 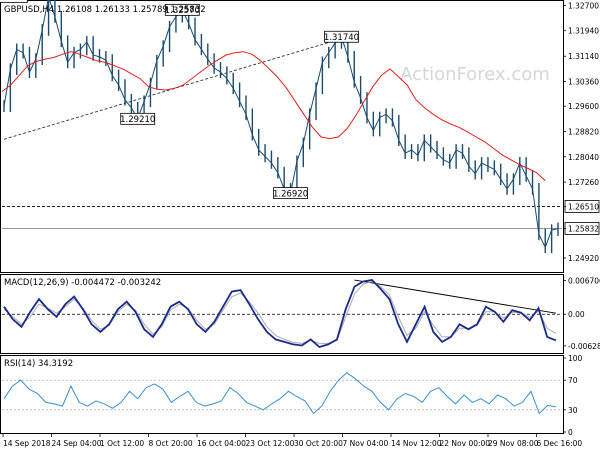 What do you see at coordinates (137, 118) in the screenshot?
I see `price-point-label: 1.29210` at bounding box center [137, 118].